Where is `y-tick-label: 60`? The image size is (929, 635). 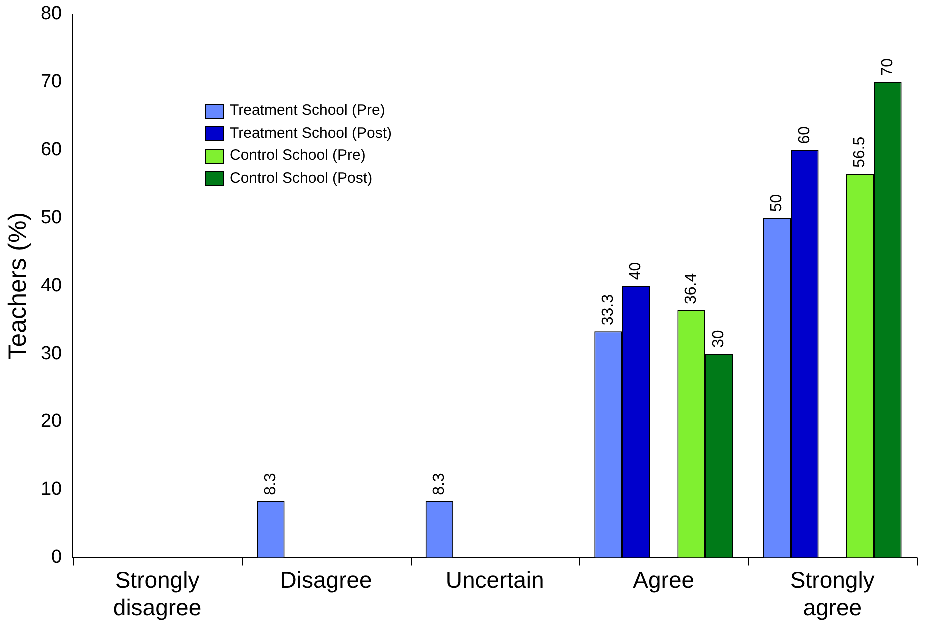 y-tick-label: 60 is located at coordinates (51, 149).